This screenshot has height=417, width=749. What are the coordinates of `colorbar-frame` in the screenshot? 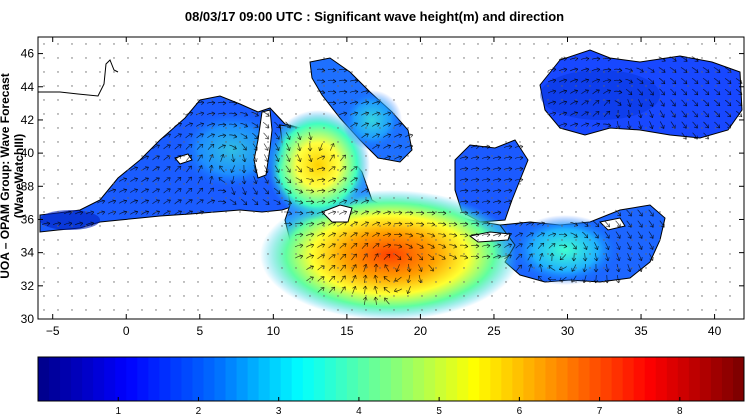 It's located at (391, 379).